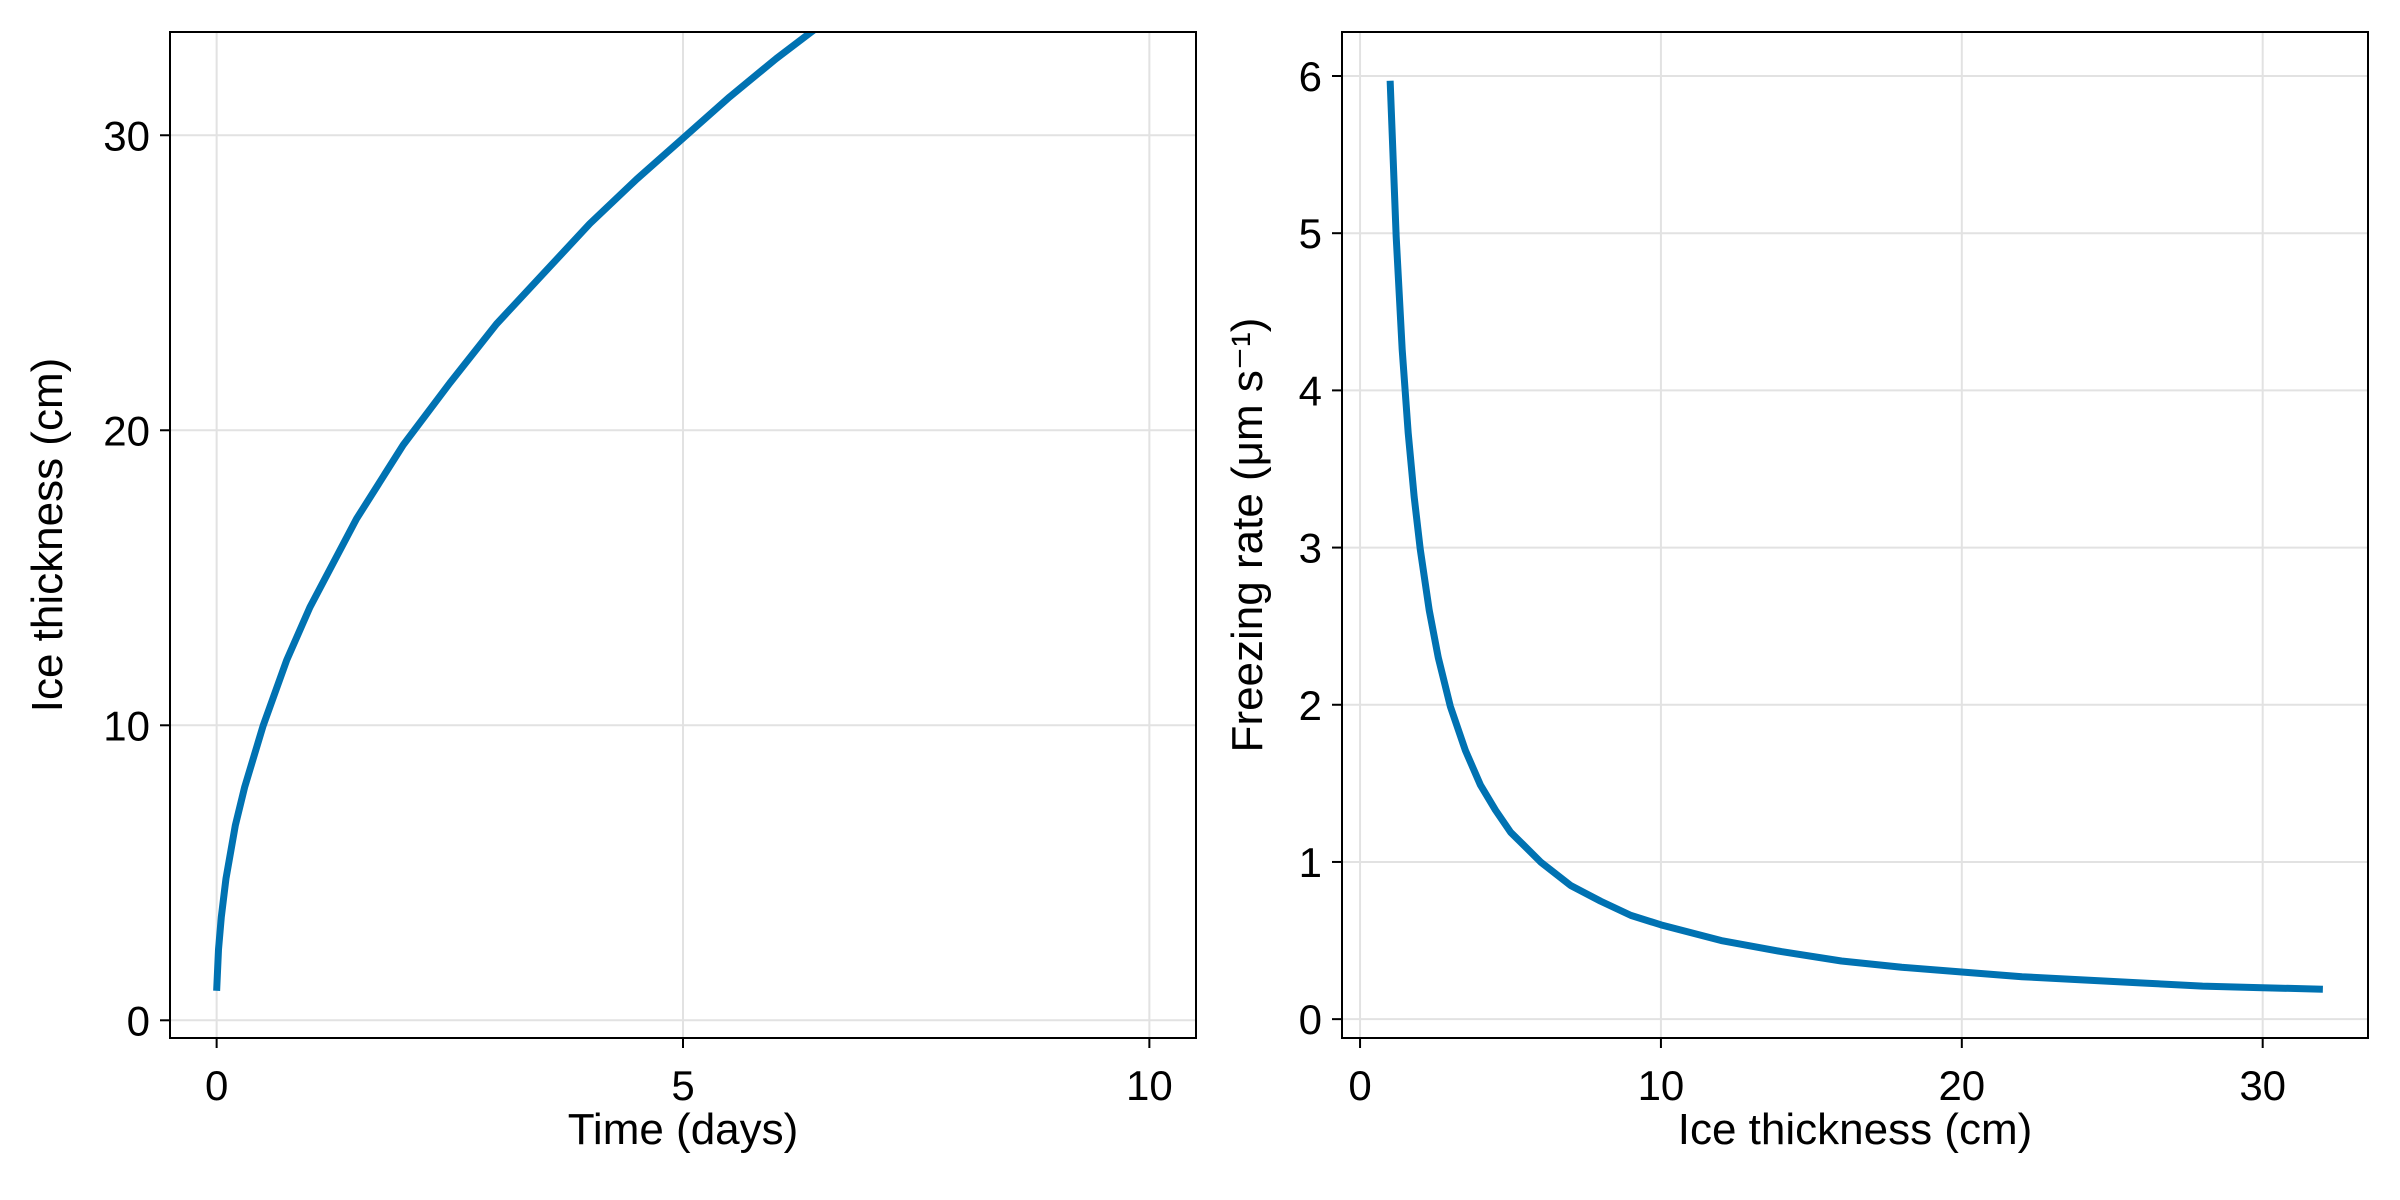 The image size is (2400, 1200). Describe the element at coordinates (1310, 862) in the screenshot. I see `y-tick-label: 1` at that location.